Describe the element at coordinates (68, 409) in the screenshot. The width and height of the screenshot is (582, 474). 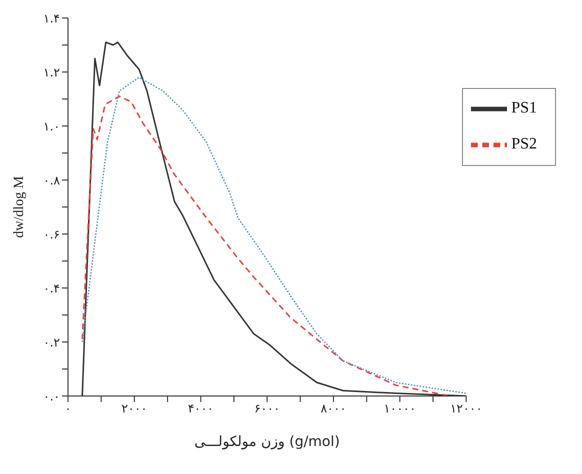
I see `x-tick-label: ۰` at that location.